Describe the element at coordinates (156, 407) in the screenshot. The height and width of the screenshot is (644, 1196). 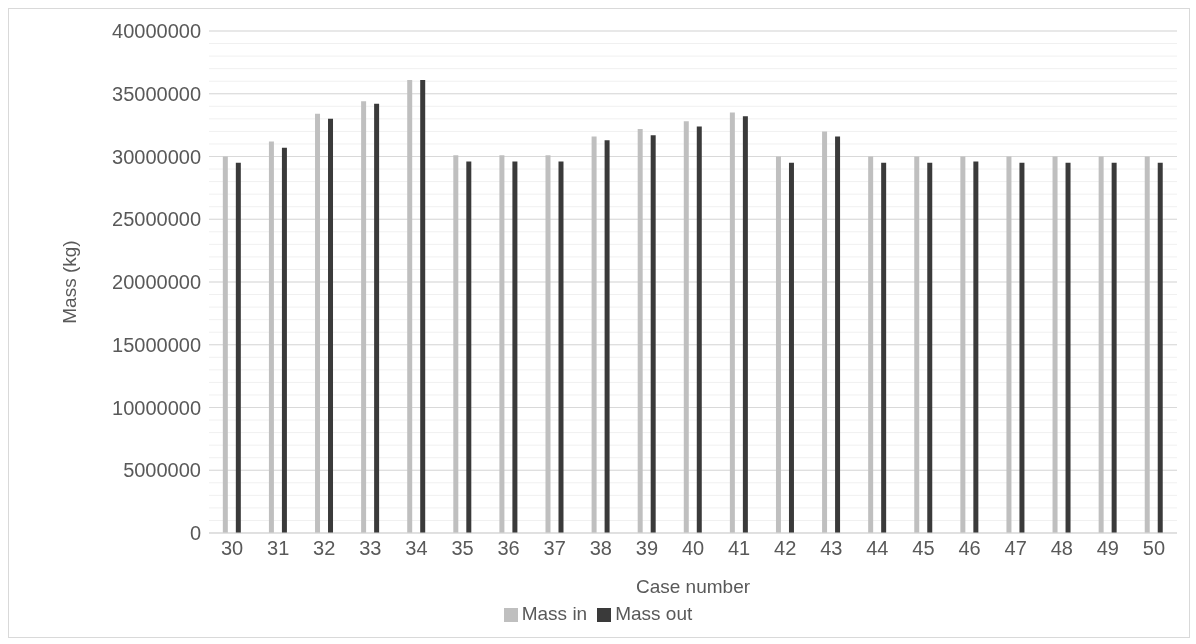
I see `y-tick-label: 10000000` at that location.